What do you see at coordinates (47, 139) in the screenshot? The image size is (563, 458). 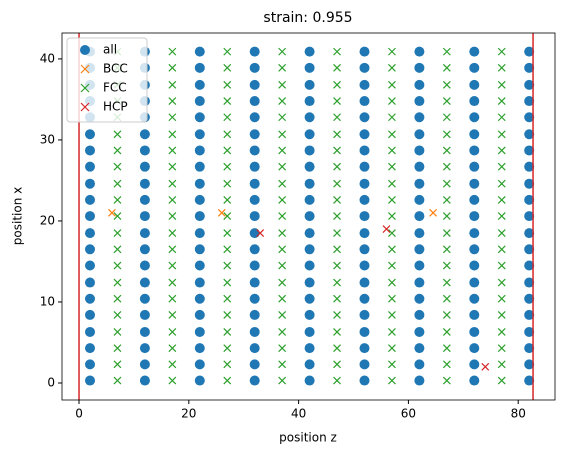 I see `y-tick-label: 30` at bounding box center [47, 139].